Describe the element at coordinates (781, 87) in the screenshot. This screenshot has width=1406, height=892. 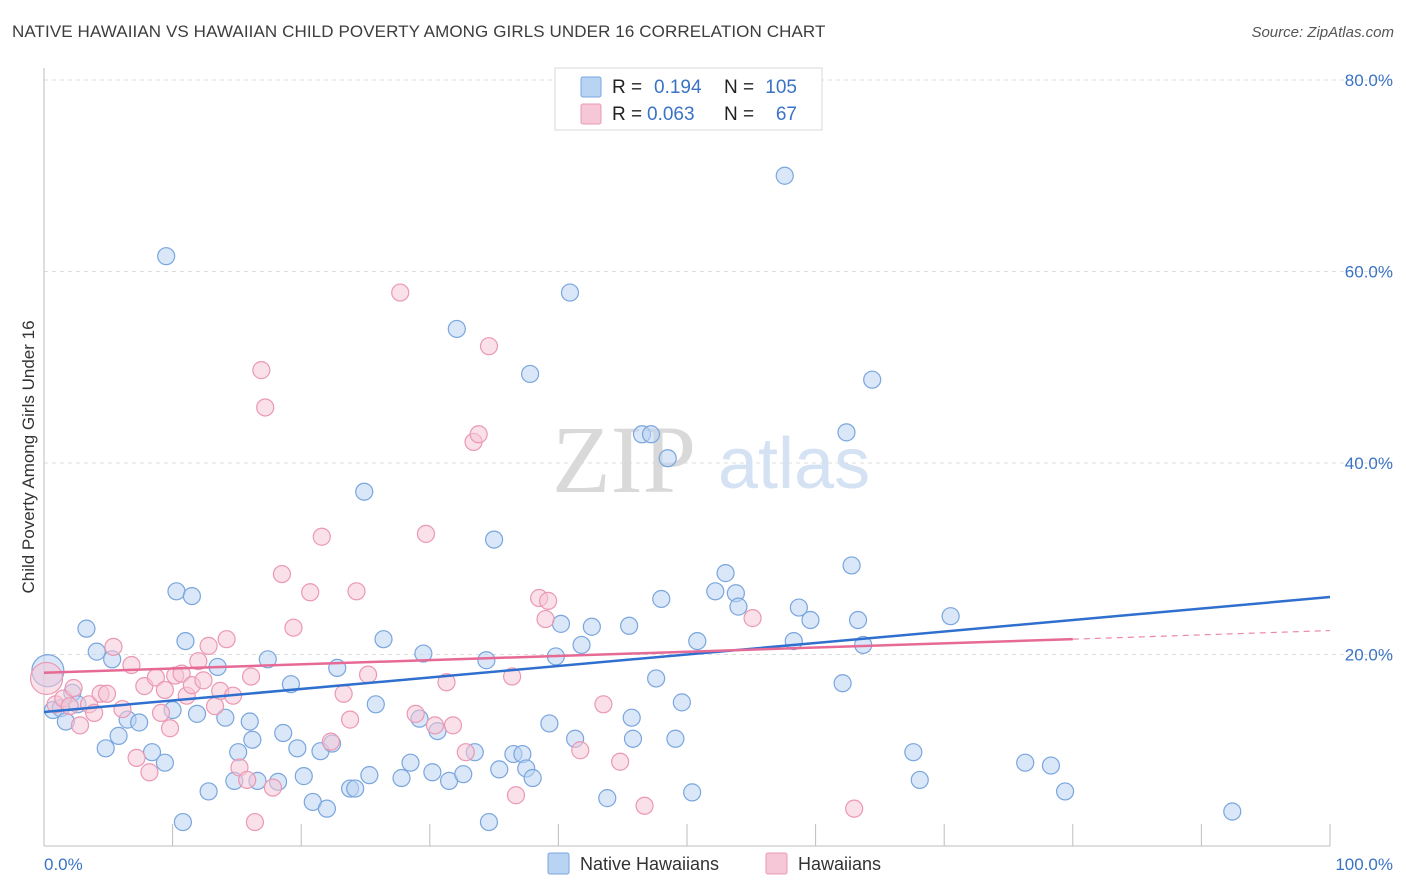
I see `legend-n-value-1: 105` at that location.